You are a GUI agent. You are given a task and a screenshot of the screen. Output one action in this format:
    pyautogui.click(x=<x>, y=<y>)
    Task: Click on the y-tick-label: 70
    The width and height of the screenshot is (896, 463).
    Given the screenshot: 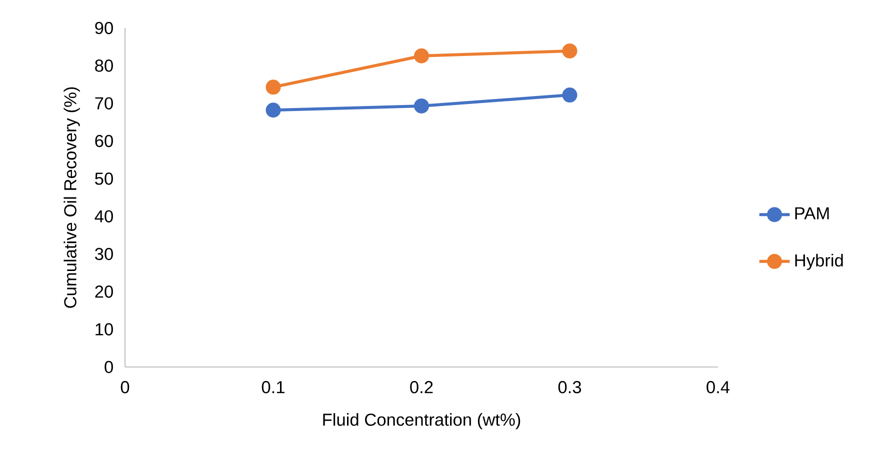 What is the action you would take?
    pyautogui.click(x=104, y=103)
    